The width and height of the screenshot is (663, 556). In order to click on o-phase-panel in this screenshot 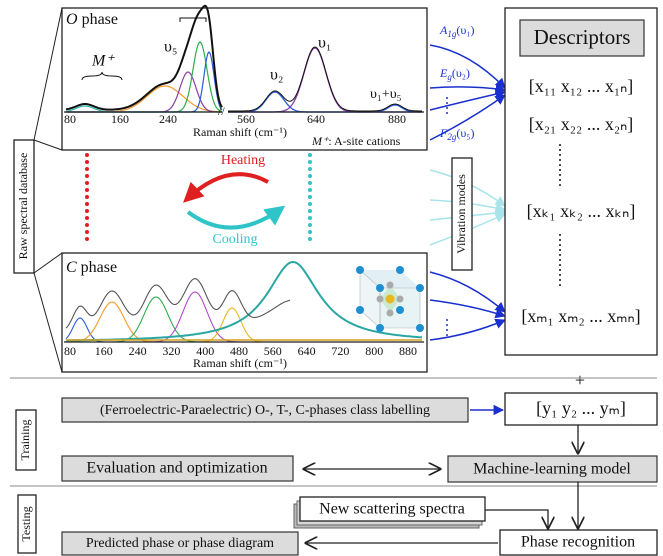, I will do `click(244, 79)`.